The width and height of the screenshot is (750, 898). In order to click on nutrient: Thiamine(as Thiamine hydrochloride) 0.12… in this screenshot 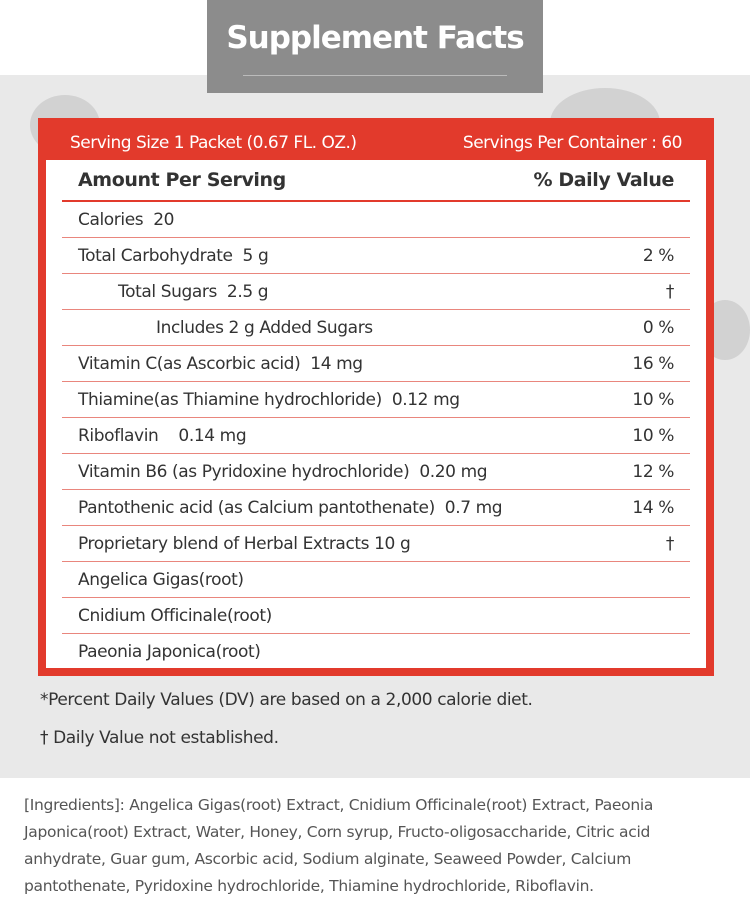, I will do `click(269, 399)`.